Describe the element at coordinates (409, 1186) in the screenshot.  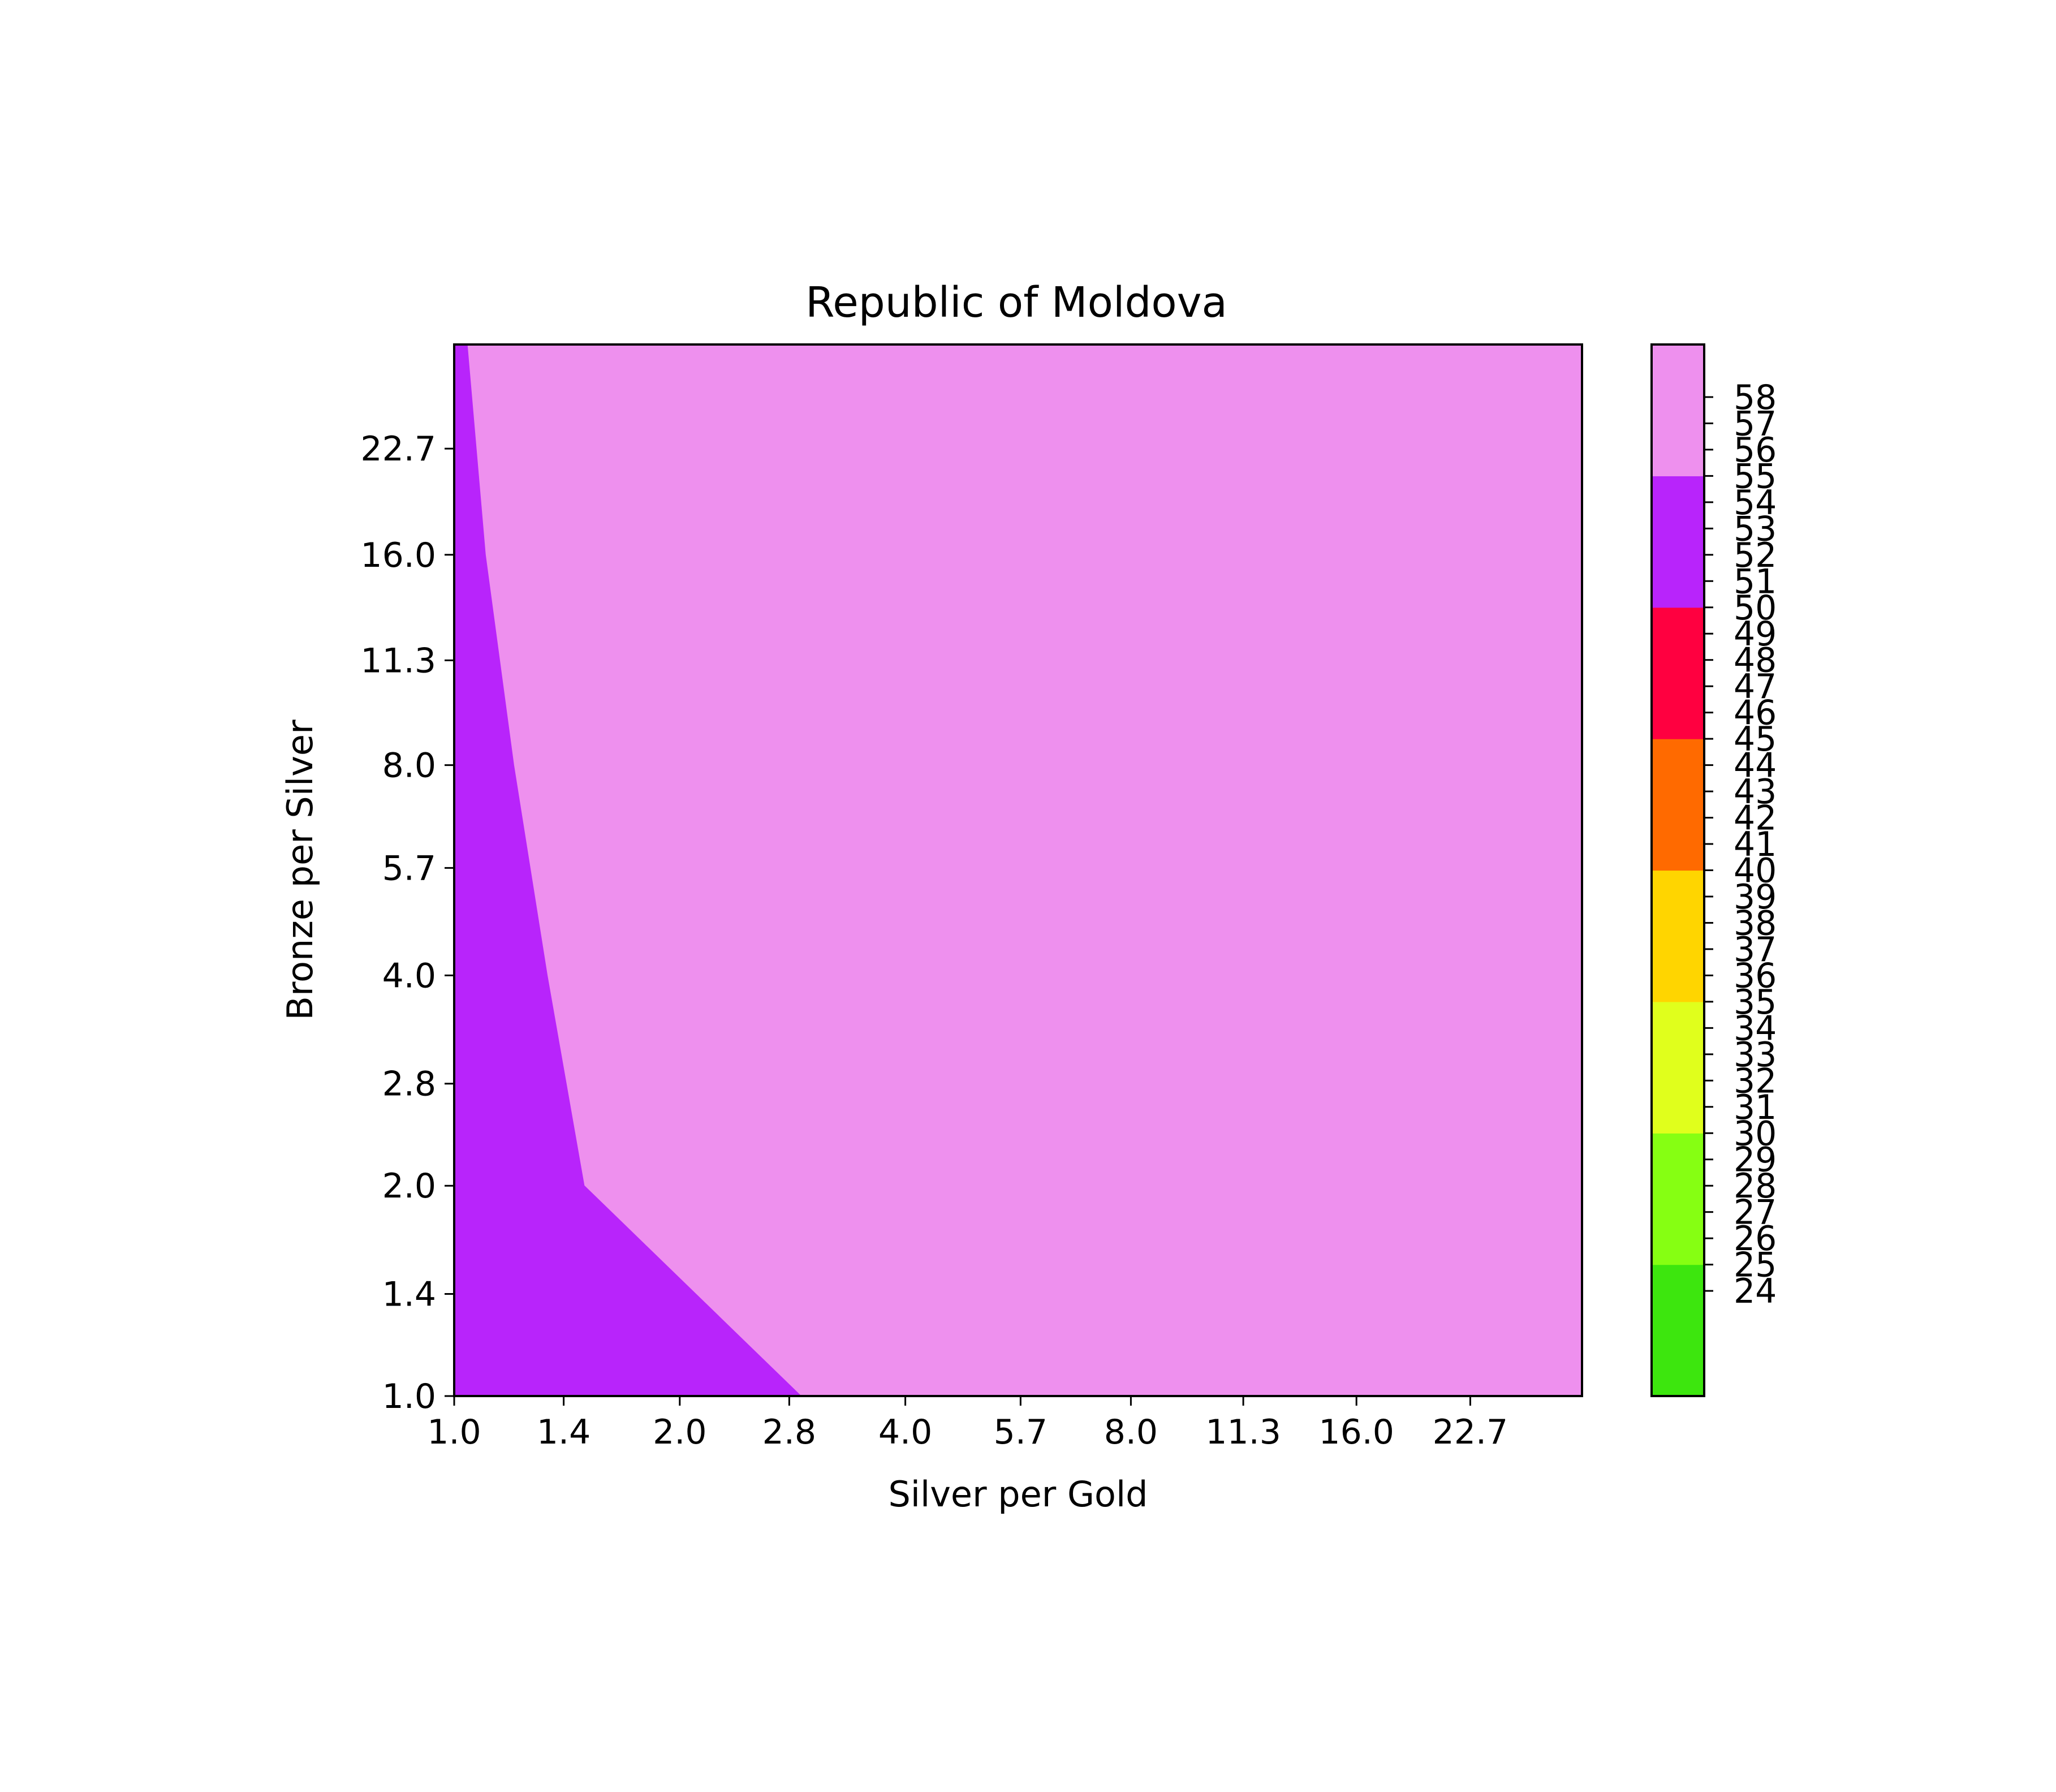
I see `y-tick-label: 2.0` at that location.